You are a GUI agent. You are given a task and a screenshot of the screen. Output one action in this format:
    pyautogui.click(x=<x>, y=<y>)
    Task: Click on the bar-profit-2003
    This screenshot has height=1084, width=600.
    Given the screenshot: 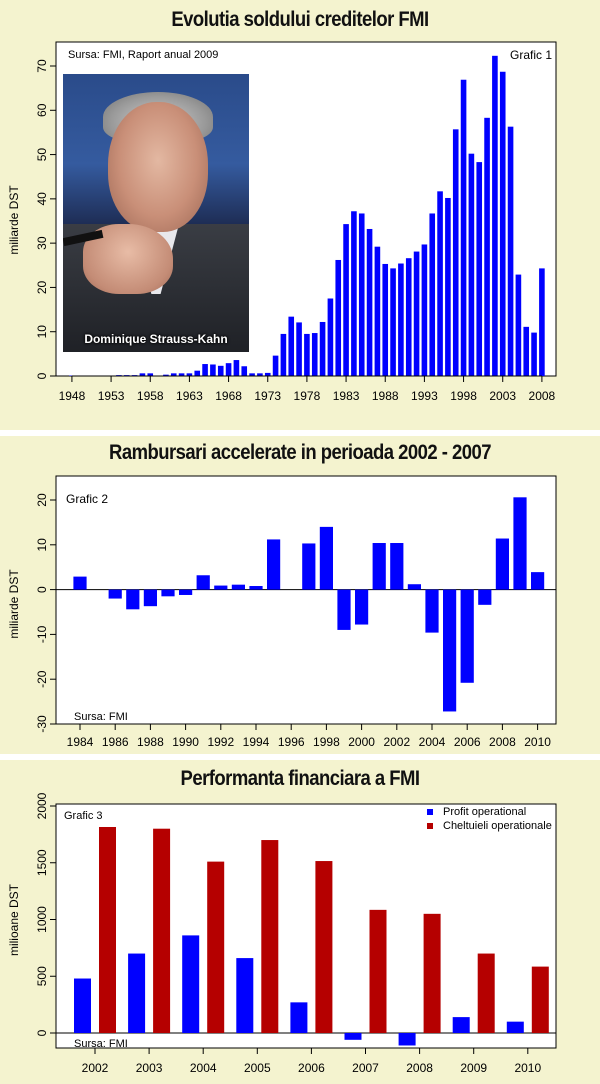 What is the action you would take?
    pyautogui.click(x=137, y=993)
    